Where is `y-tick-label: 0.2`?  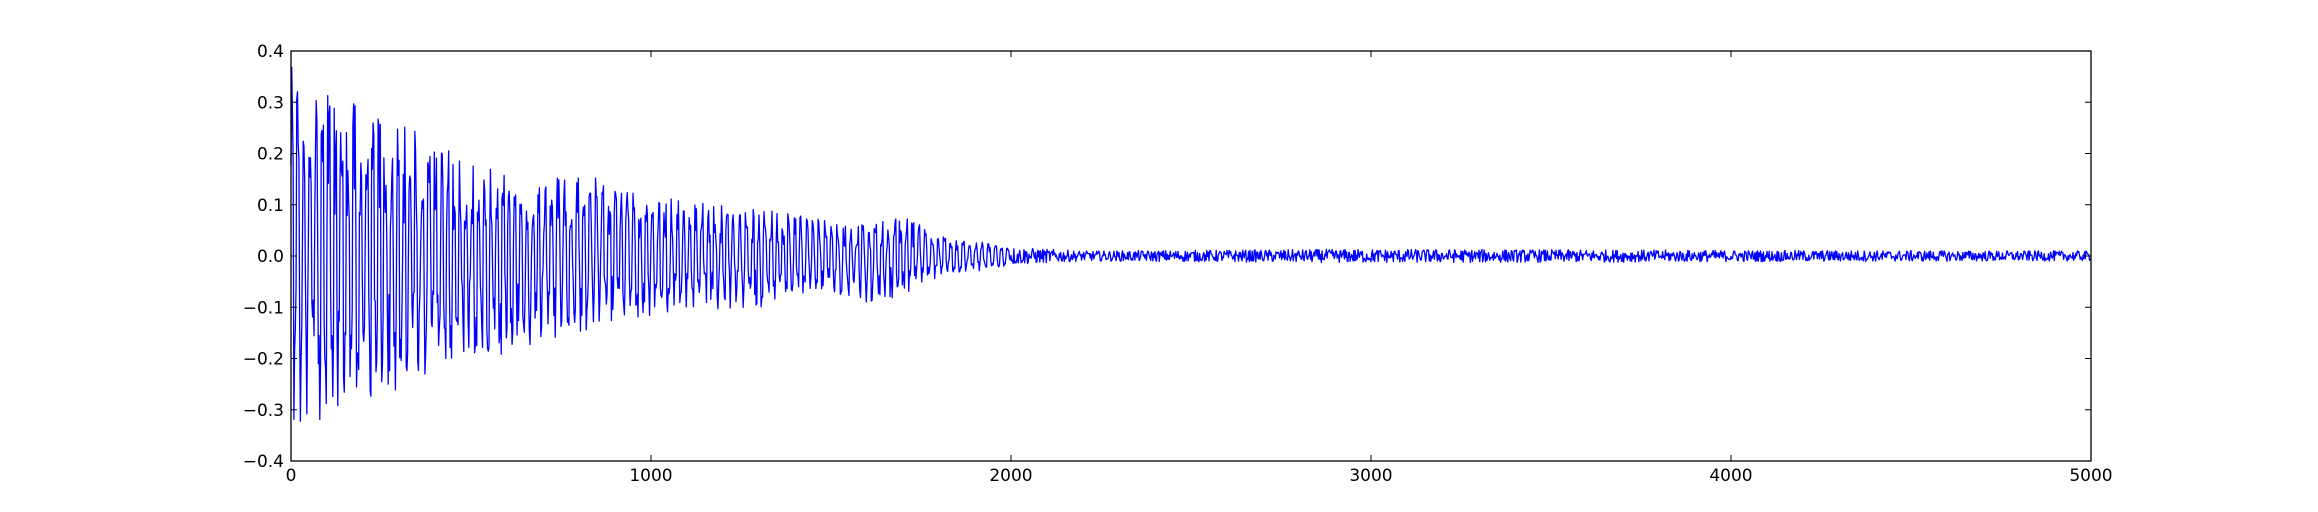 y-tick-label: 0.2 is located at coordinates (270, 155).